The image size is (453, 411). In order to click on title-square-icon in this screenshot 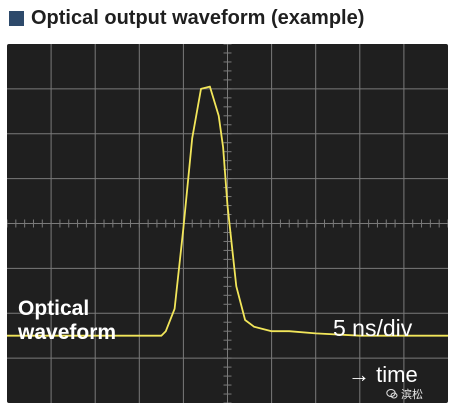, I will do `click(16, 18)`.